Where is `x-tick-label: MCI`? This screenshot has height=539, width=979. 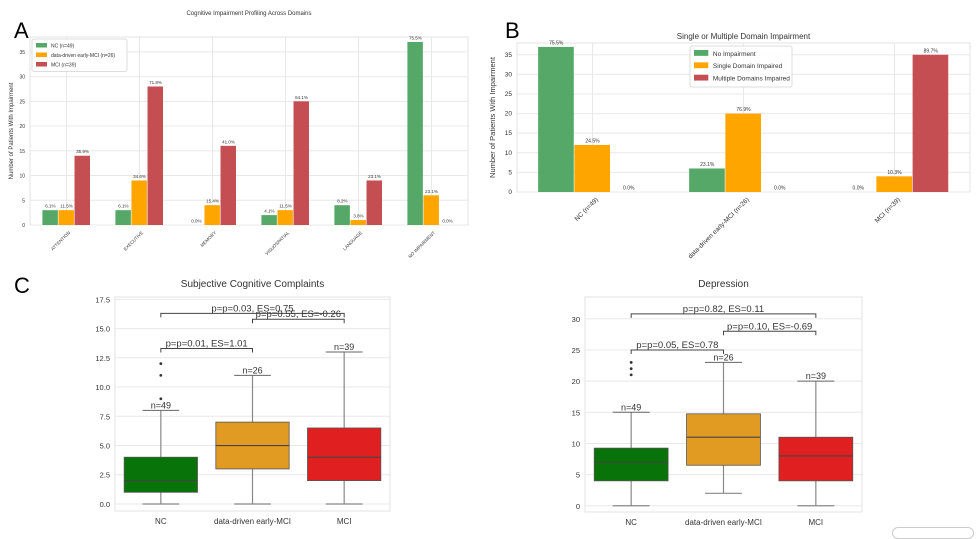 x-tick-label: MCI is located at coordinates (344, 521).